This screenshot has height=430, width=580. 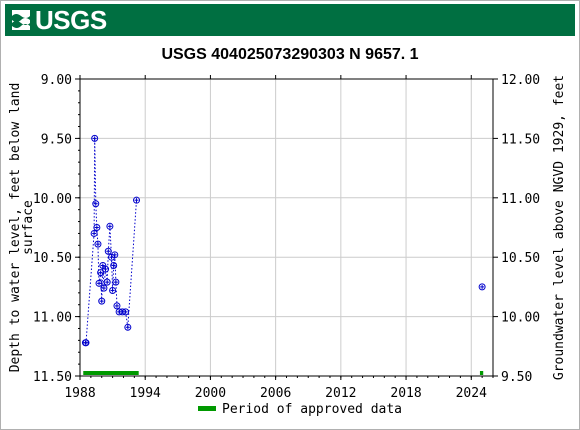 I want to click on x-tick-label: 2018, so click(x=405, y=393).